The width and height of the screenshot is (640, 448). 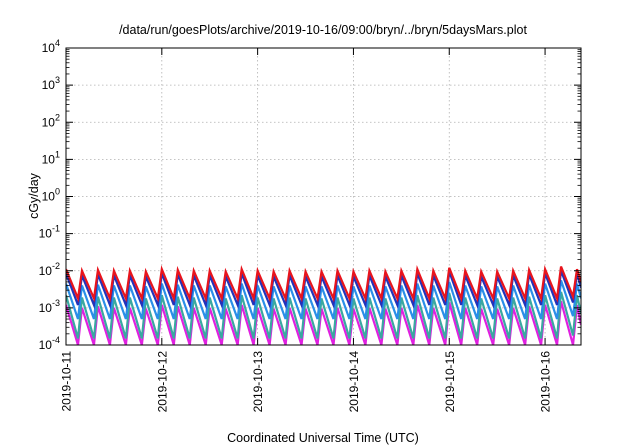 I want to click on y-tick-label: 10⁻², so click(x=49, y=269).